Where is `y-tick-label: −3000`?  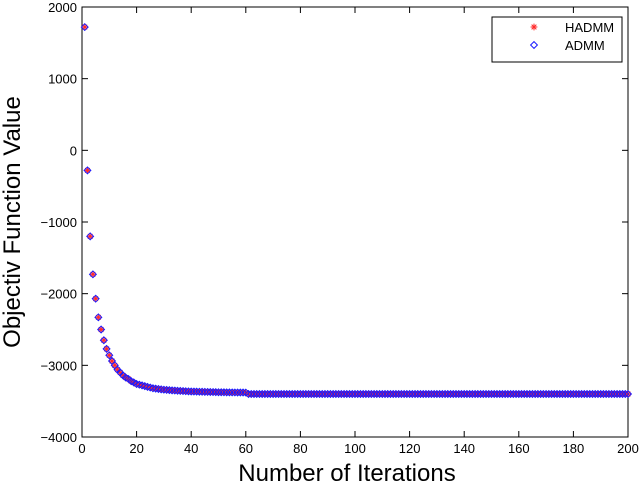 y-tick-label: −3000 is located at coordinates (58, 365).